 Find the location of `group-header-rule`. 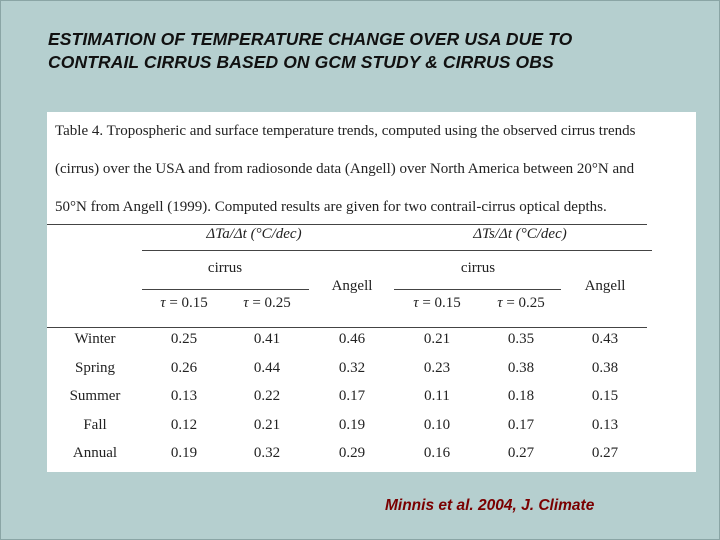

group-header-rule is located at coordinates (397, 250).